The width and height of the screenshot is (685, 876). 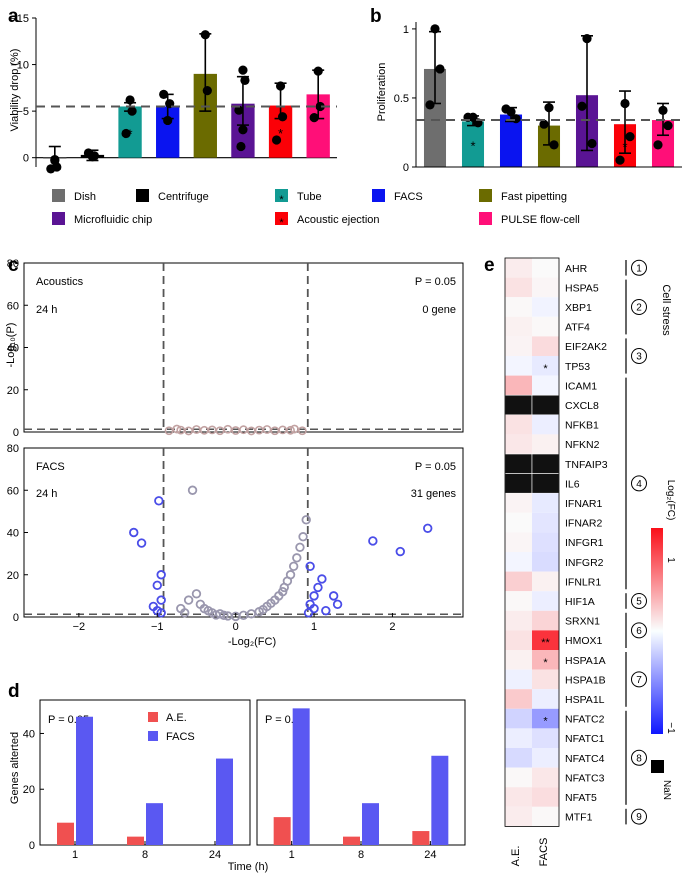 What do you see at coordinates (183, 197) in the screenshot?
I see `legend-label: Centrifuge` at bounding box center [183, 197].